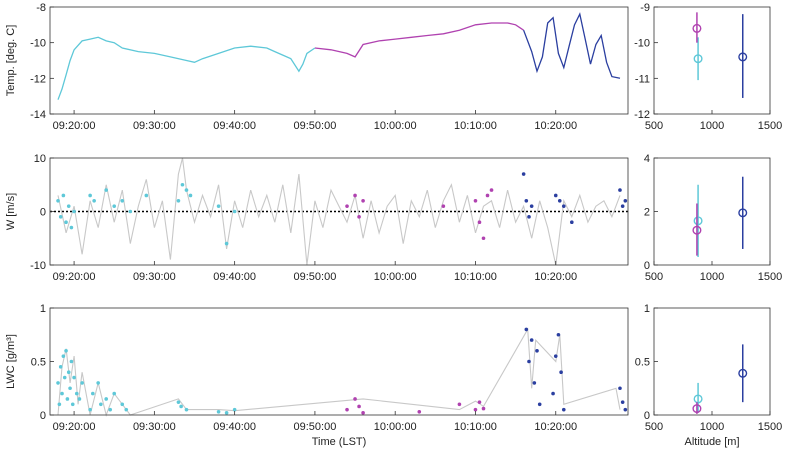 The height and width of the screenshot is (452, 800). I want to click on x-tick-label: 500, so click(654, 126).